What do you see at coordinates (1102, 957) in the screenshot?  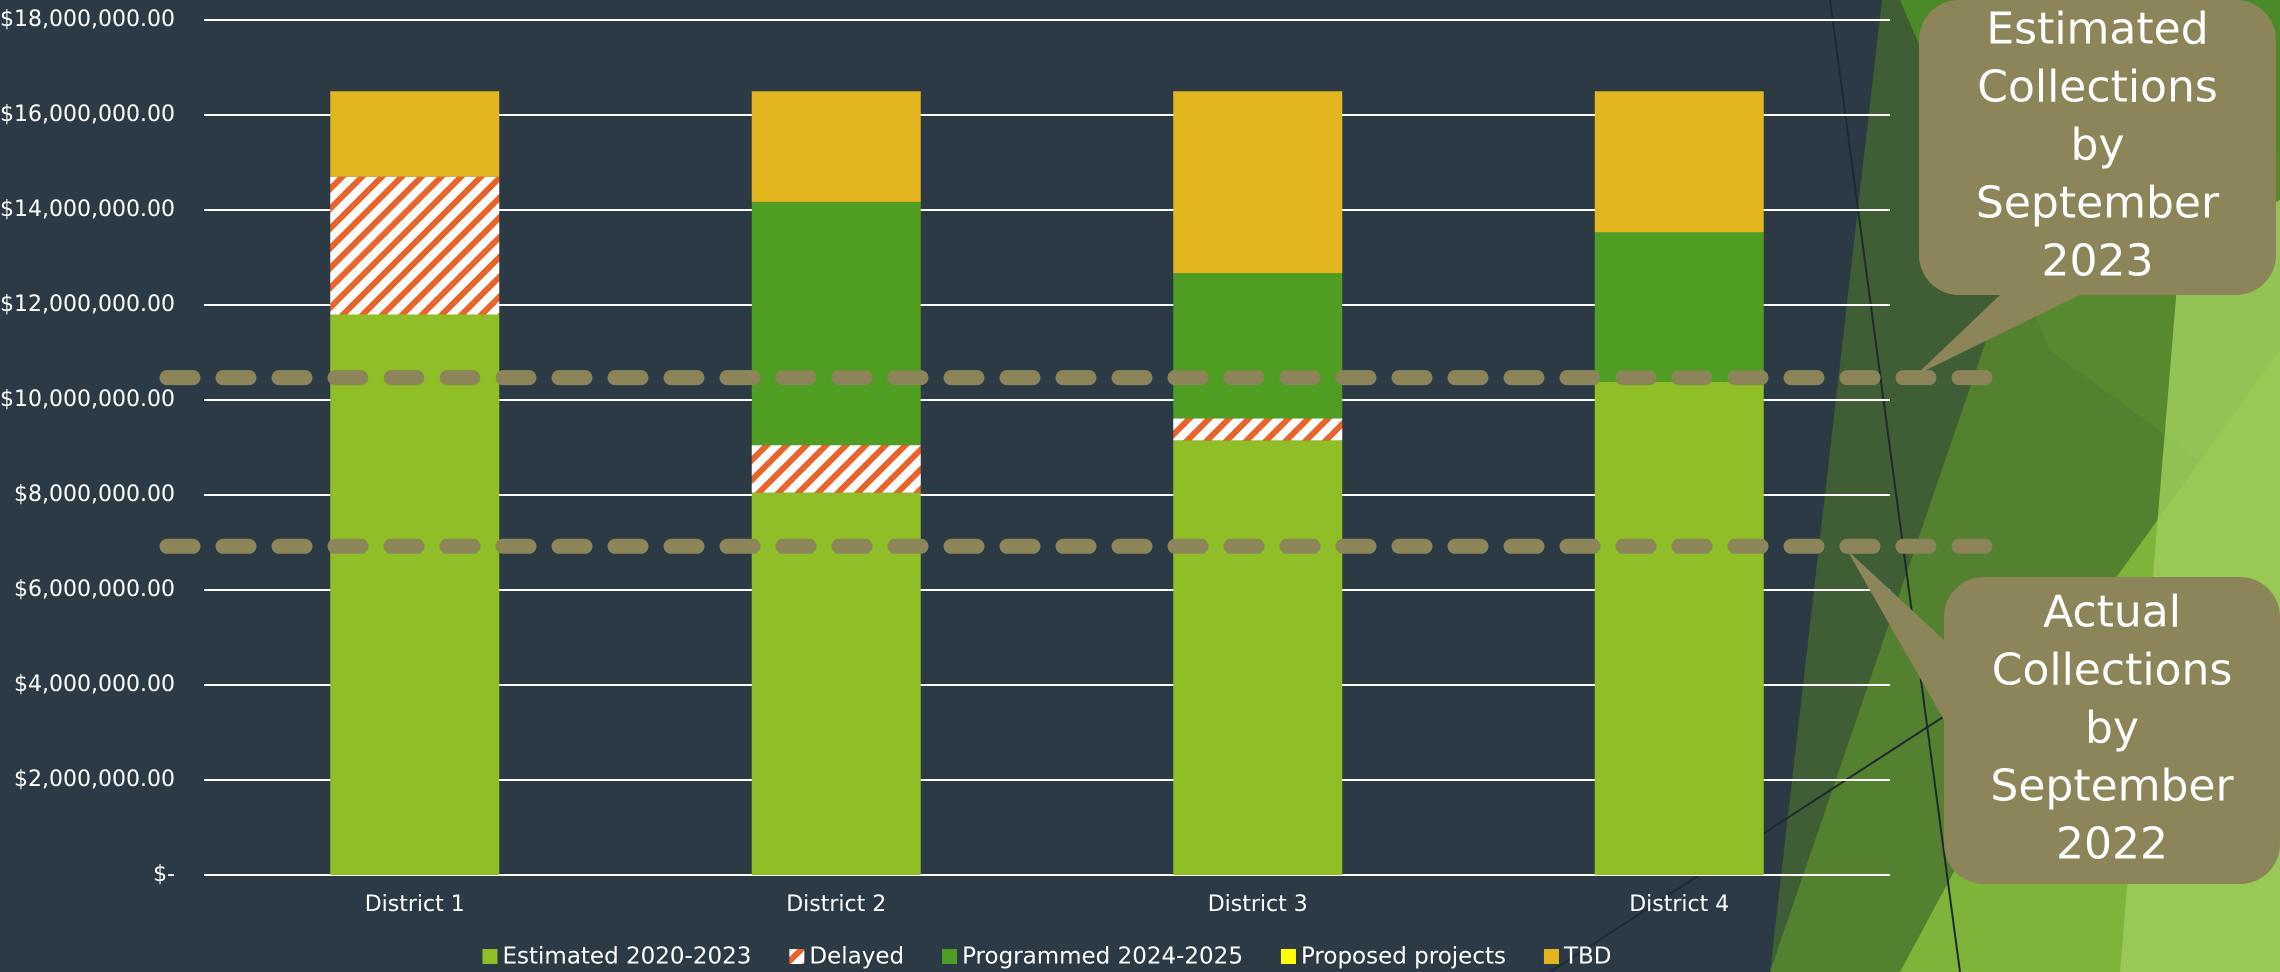 I see `legend-label: Programmed 2024-2025` at bounding box center [1102, 957].